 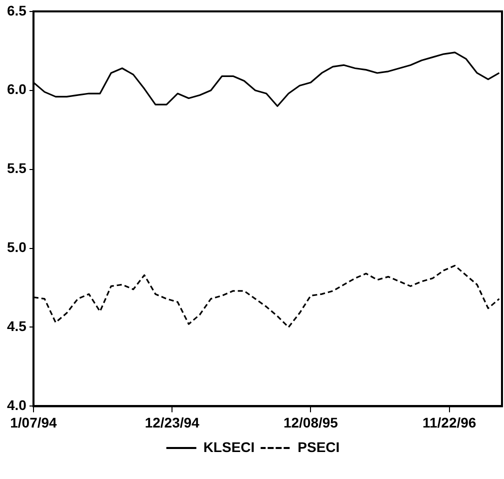 I want to click on y-tick-label: 4.5, so click(x=16, y=326).